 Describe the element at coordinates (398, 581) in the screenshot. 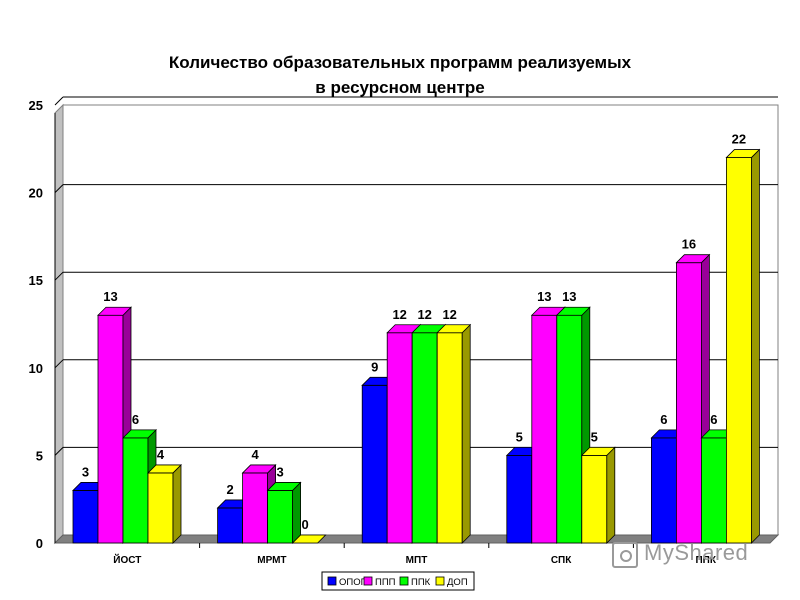

I see `legend-box` at that location.